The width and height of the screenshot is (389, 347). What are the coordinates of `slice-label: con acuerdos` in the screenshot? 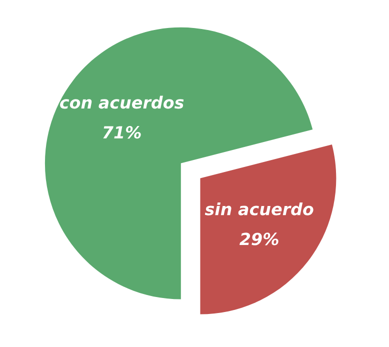 It's located at (122, 102).